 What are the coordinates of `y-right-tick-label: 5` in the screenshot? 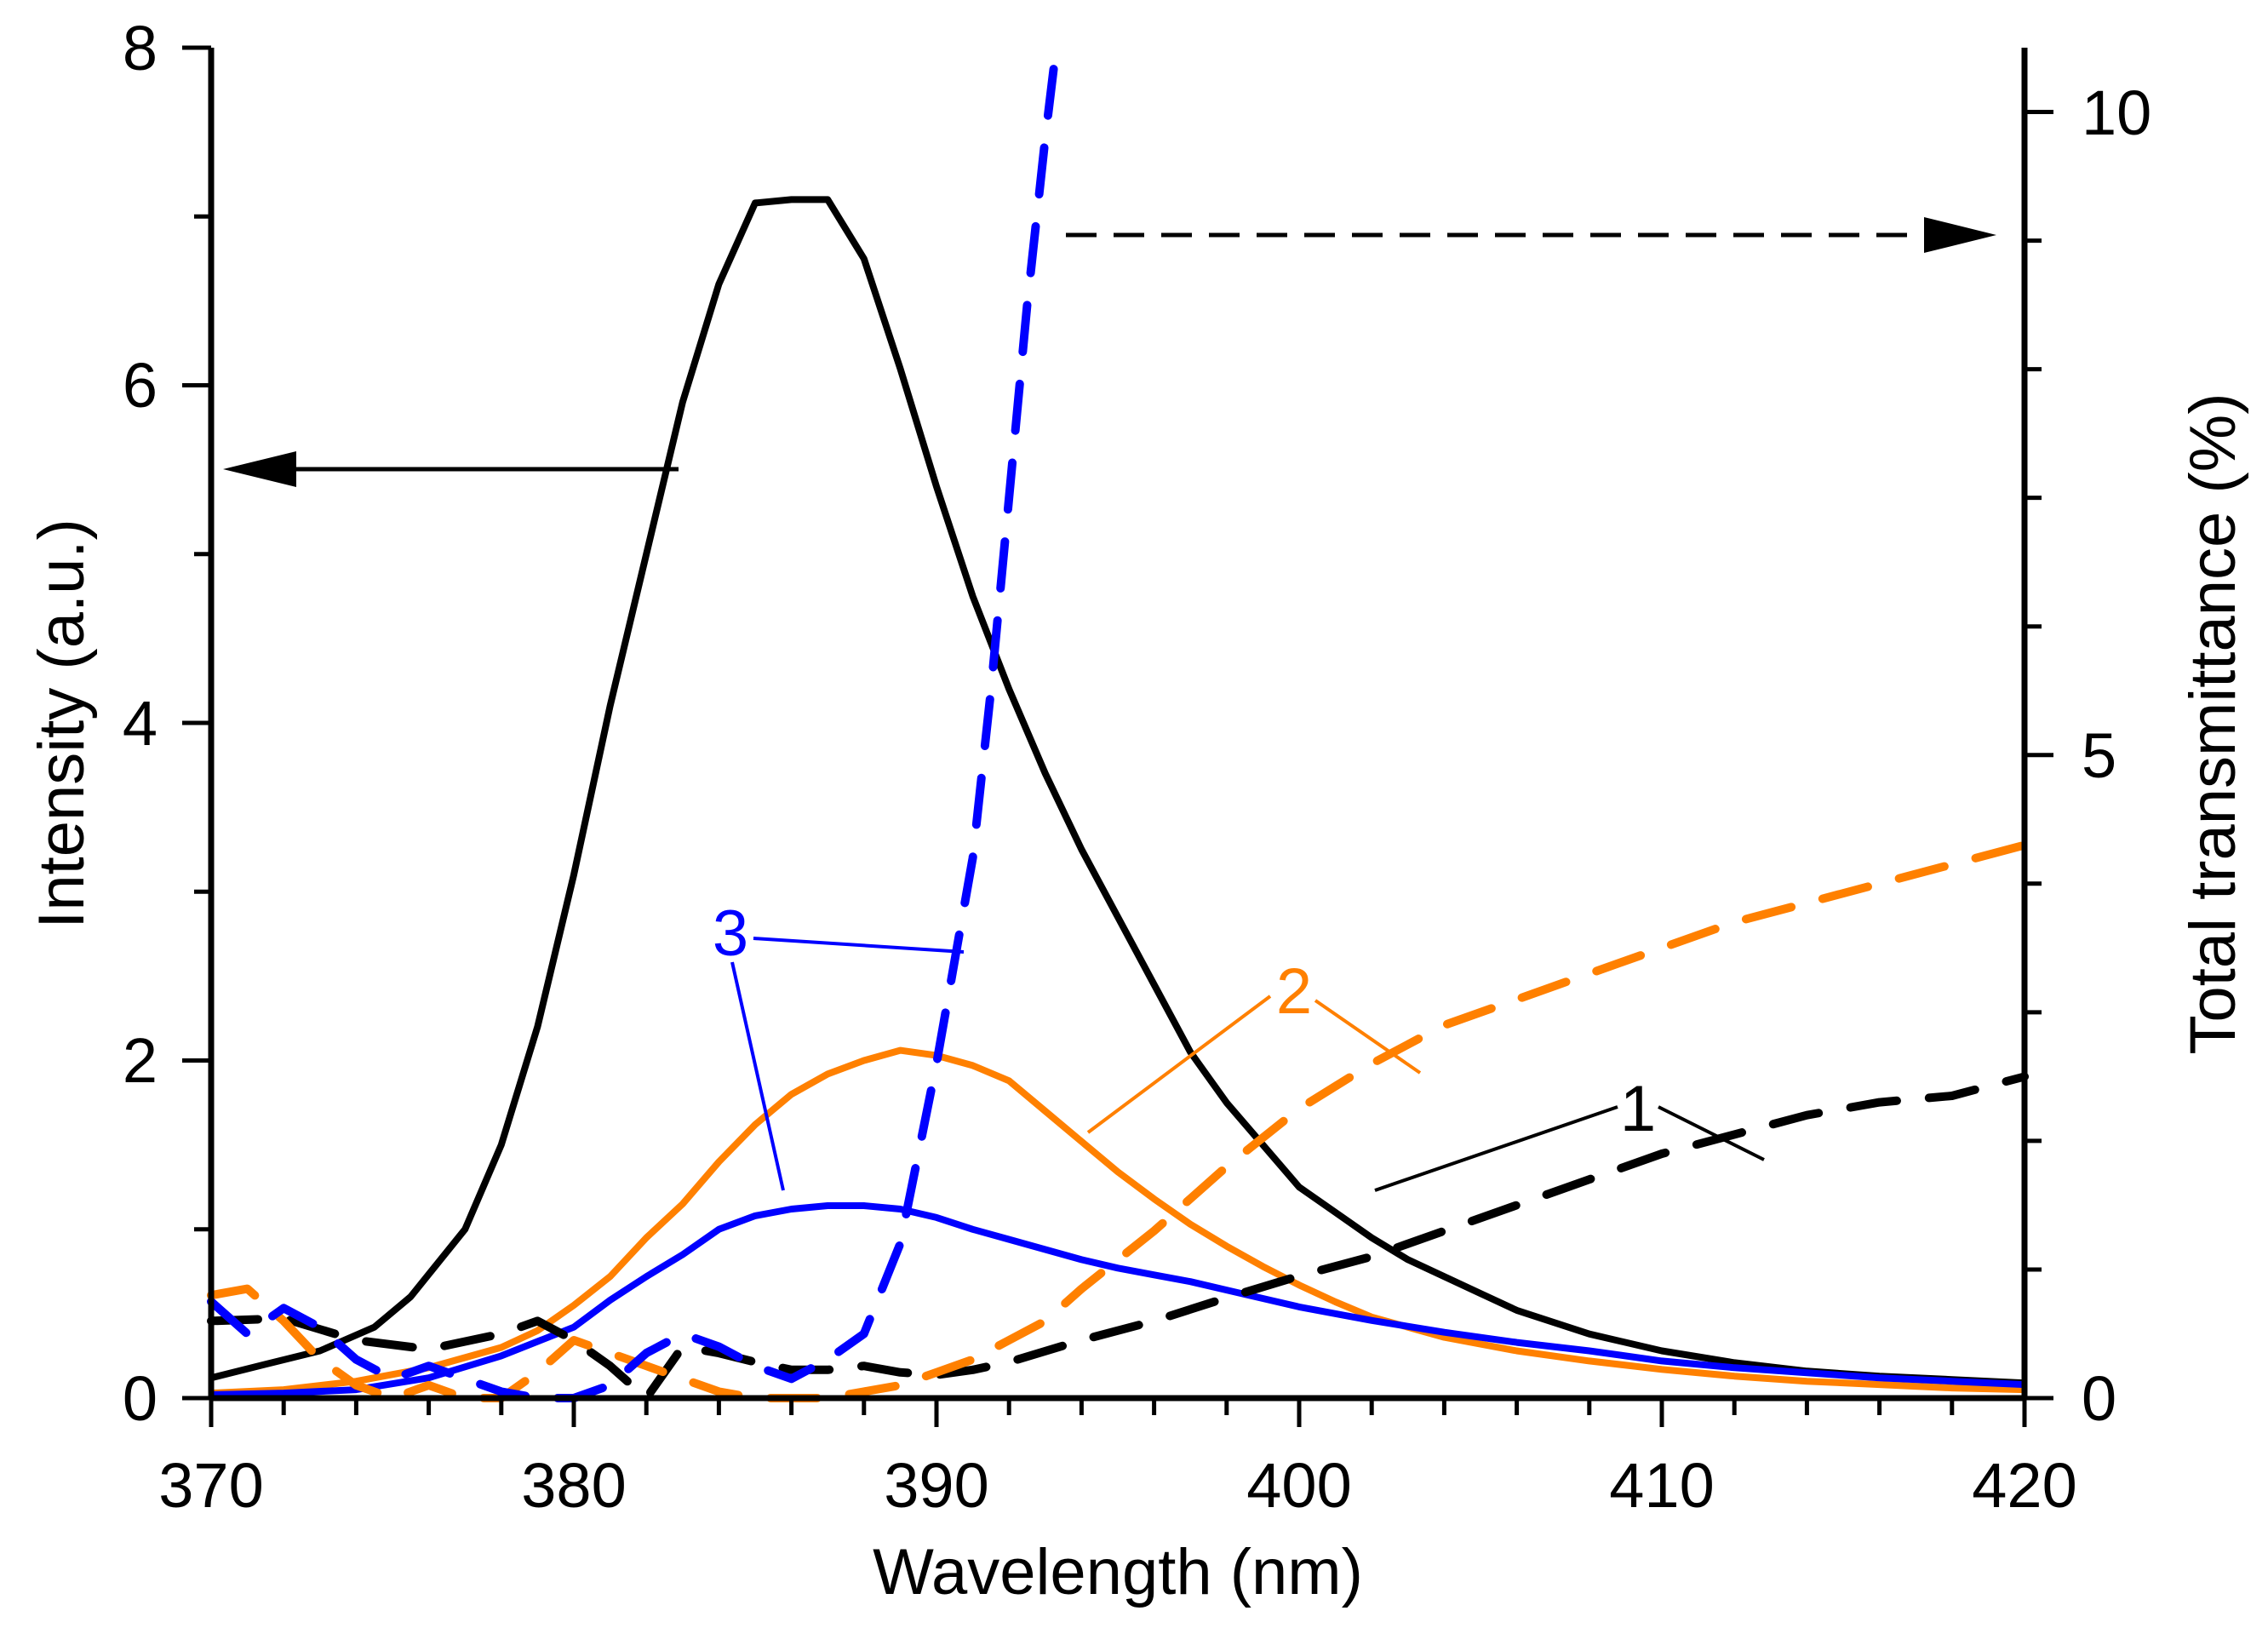 It's located at (2099, 756).